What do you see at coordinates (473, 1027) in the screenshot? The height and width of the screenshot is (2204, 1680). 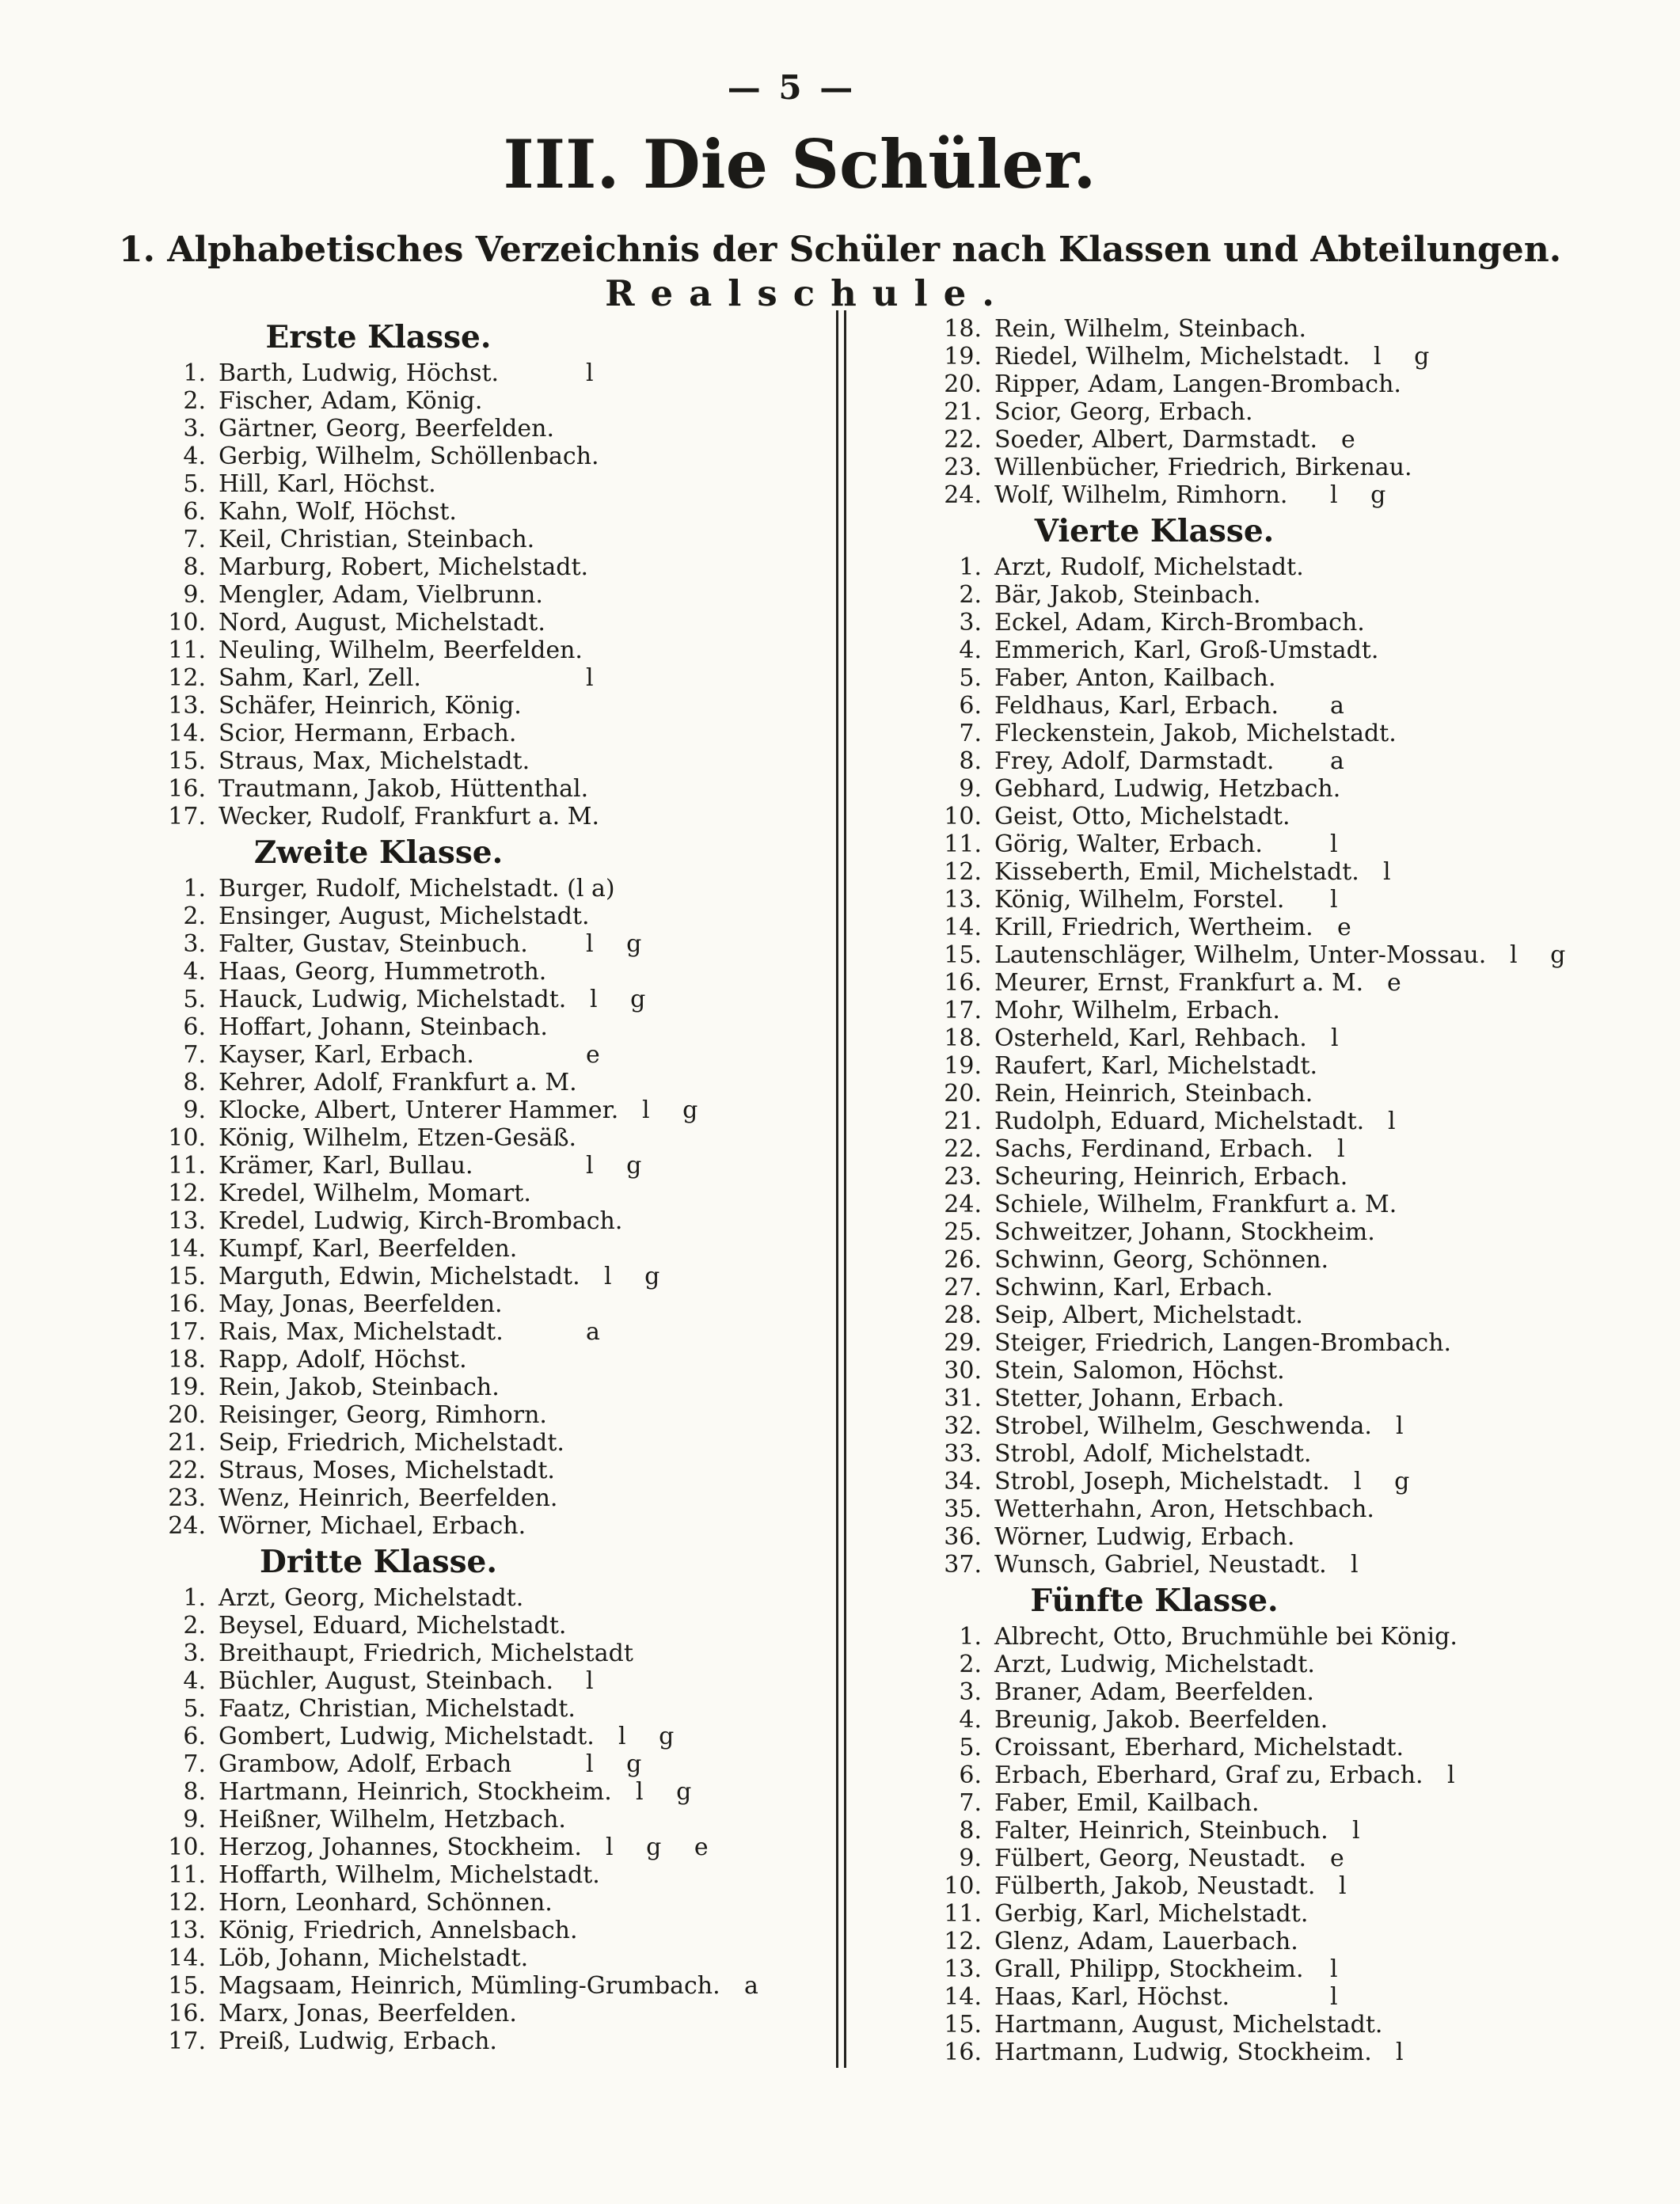 I see `student-row: 6. Hoffart, Johann, Steinbach.` at bounding box center [473, 1027].